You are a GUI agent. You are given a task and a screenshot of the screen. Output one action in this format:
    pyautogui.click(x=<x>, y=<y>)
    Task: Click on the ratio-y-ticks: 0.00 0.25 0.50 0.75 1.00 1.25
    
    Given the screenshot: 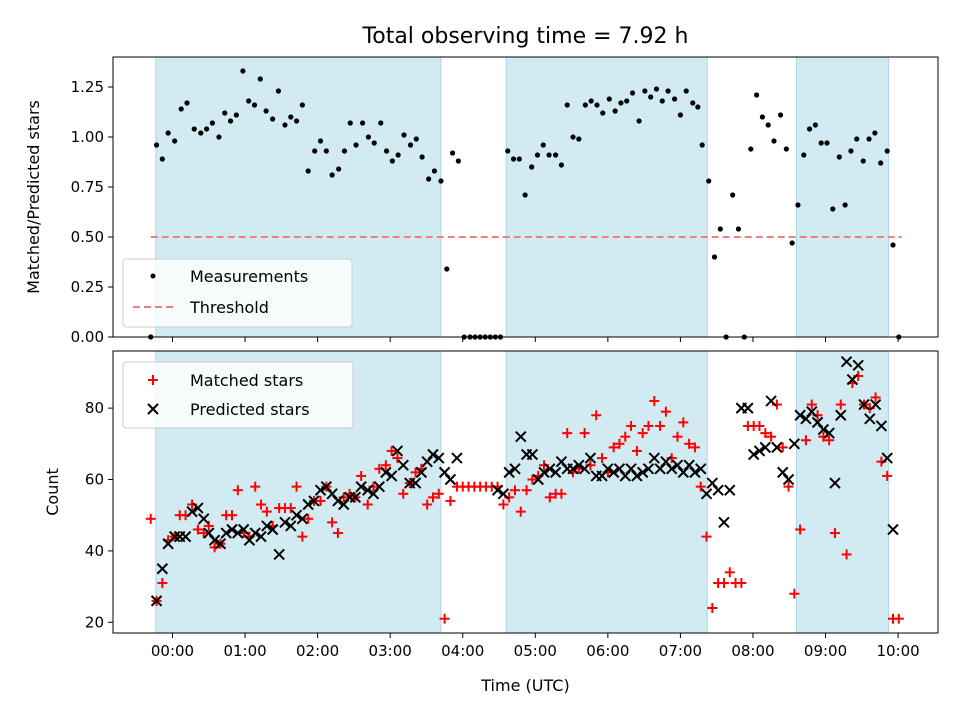 What is the action you would take?
    pyautogui.click(x=92, y=212)
    